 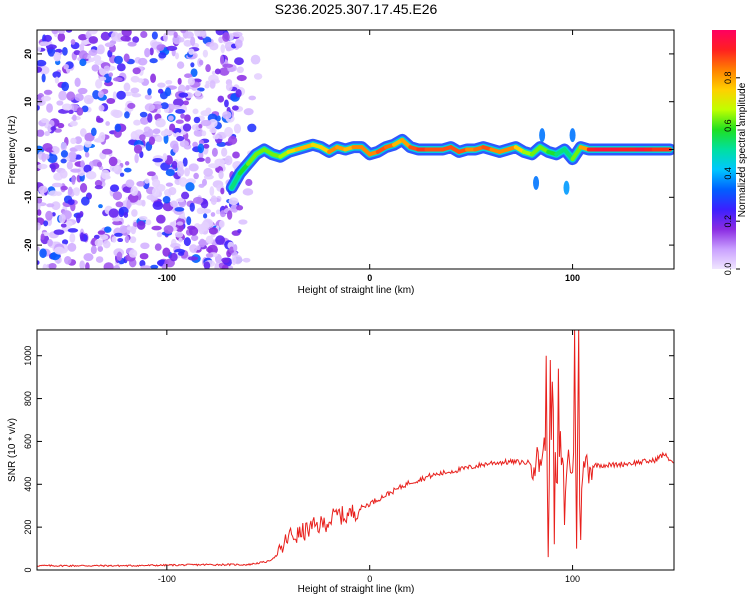 I want to click on colorbar-tick-label: 0.0, so click(x=728, y=269).